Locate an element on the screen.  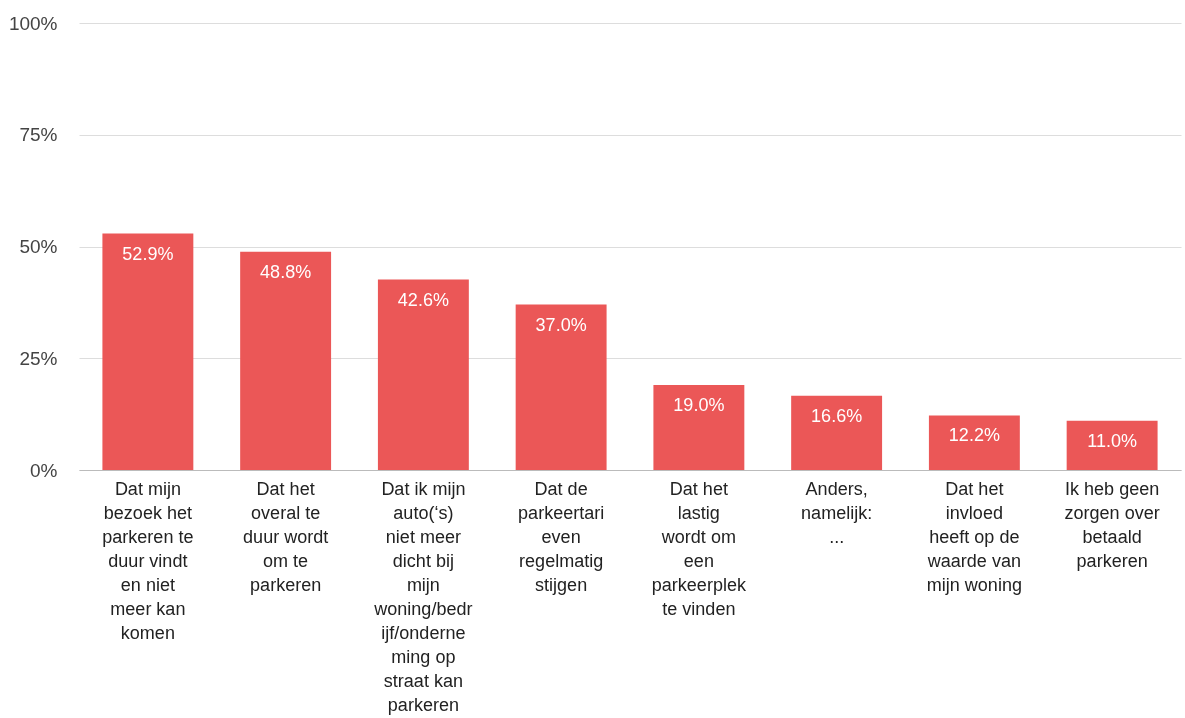
x-tick-label: Ik heb geen zorgen over betaald parkeren is located at coordinates (1112, 524).